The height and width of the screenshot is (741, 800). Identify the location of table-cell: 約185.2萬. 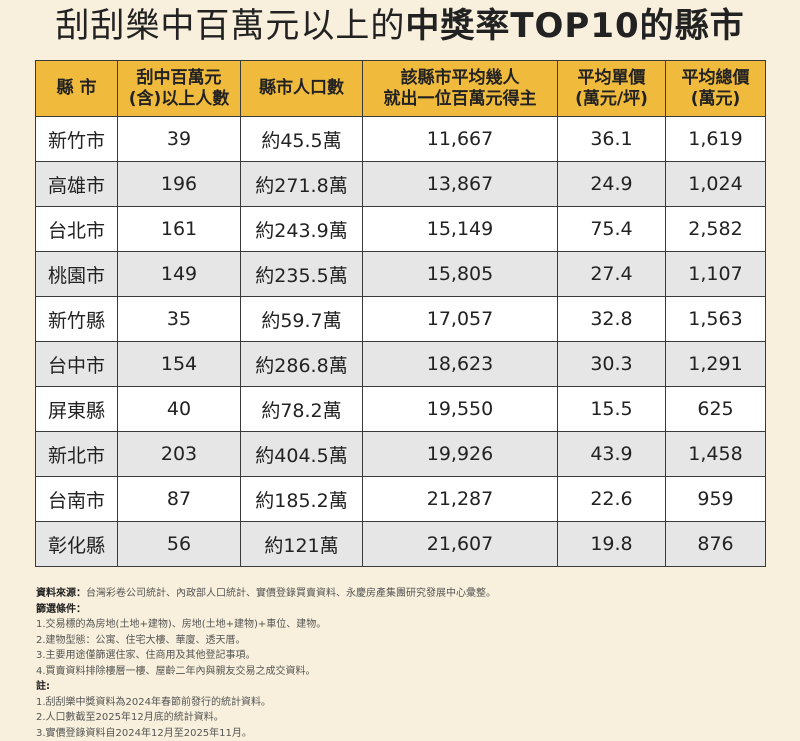
(302, 499).